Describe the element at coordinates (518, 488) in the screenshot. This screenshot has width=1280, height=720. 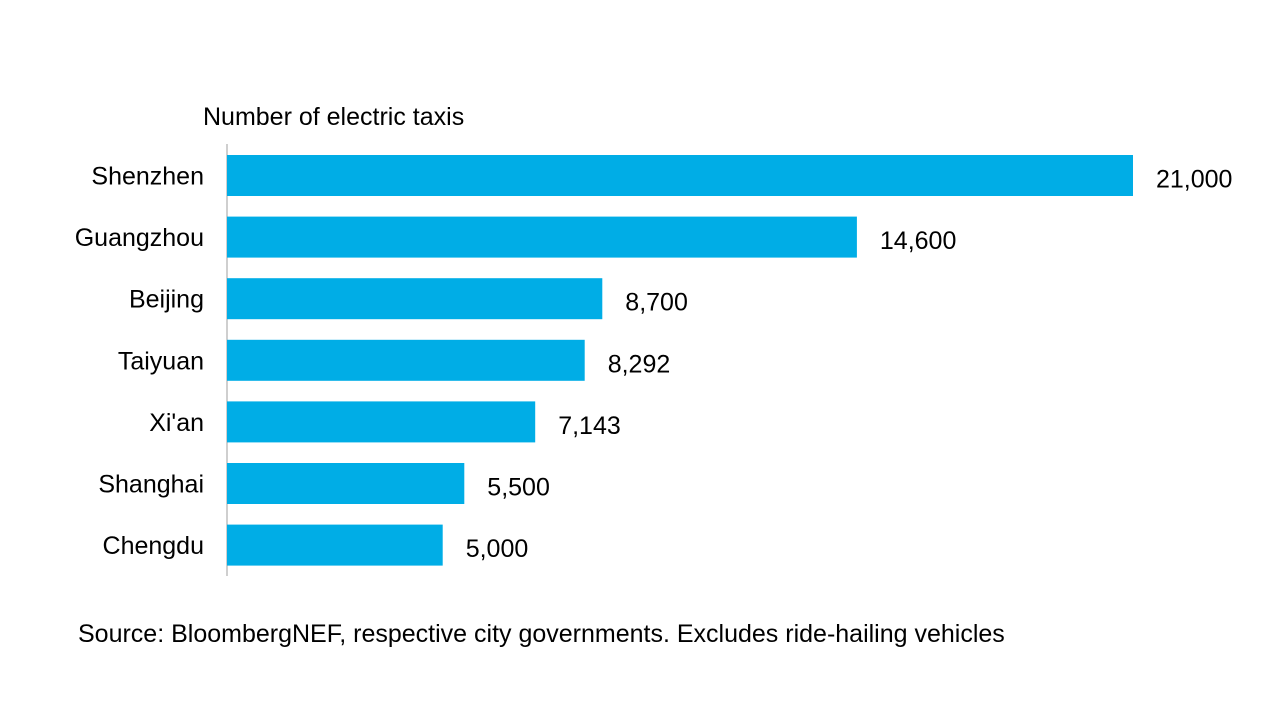
I see `value-label-shanghai: 5,500` at that location.